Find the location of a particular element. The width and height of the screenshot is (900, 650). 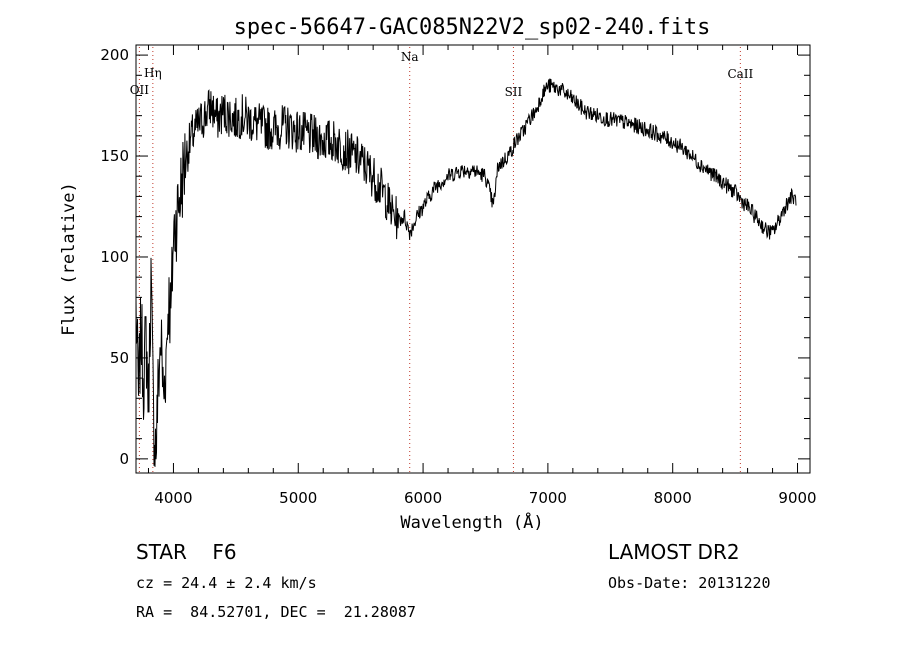

y-tick-label: 100 is located at coordinates (114, 257).